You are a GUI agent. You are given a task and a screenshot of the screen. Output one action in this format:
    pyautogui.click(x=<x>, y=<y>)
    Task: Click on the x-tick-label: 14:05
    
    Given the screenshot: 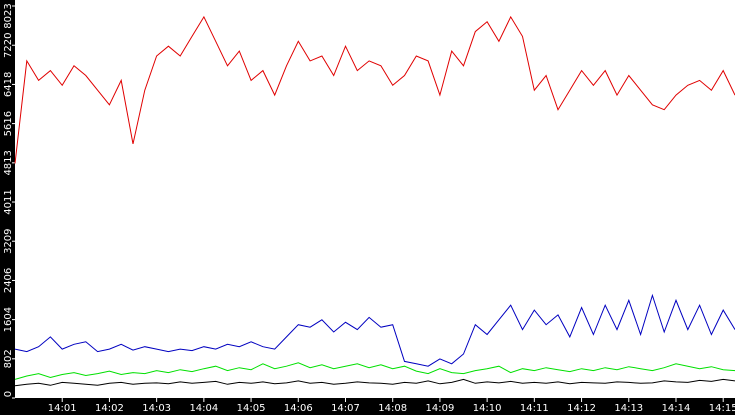 What is the action you would take?
    pyautogui.click(x=251, y=408)
    